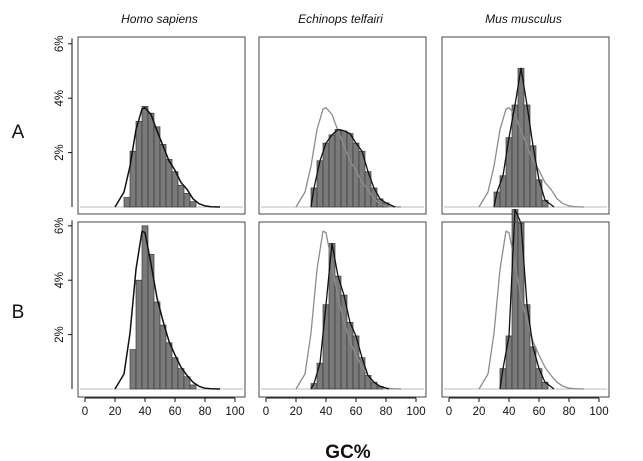  What do you see at coordinates (18, 132) in the screenshot?
I see `row-label: A` at bounding box center [18, 132].